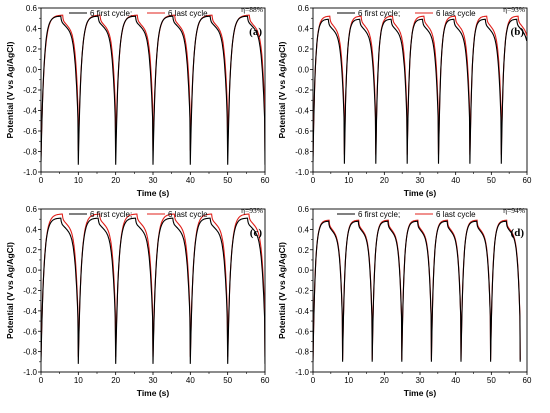  Describe the element at coordinates (252, 9) in the screenshot. I see `efficiency-label: η=88%` at that location.